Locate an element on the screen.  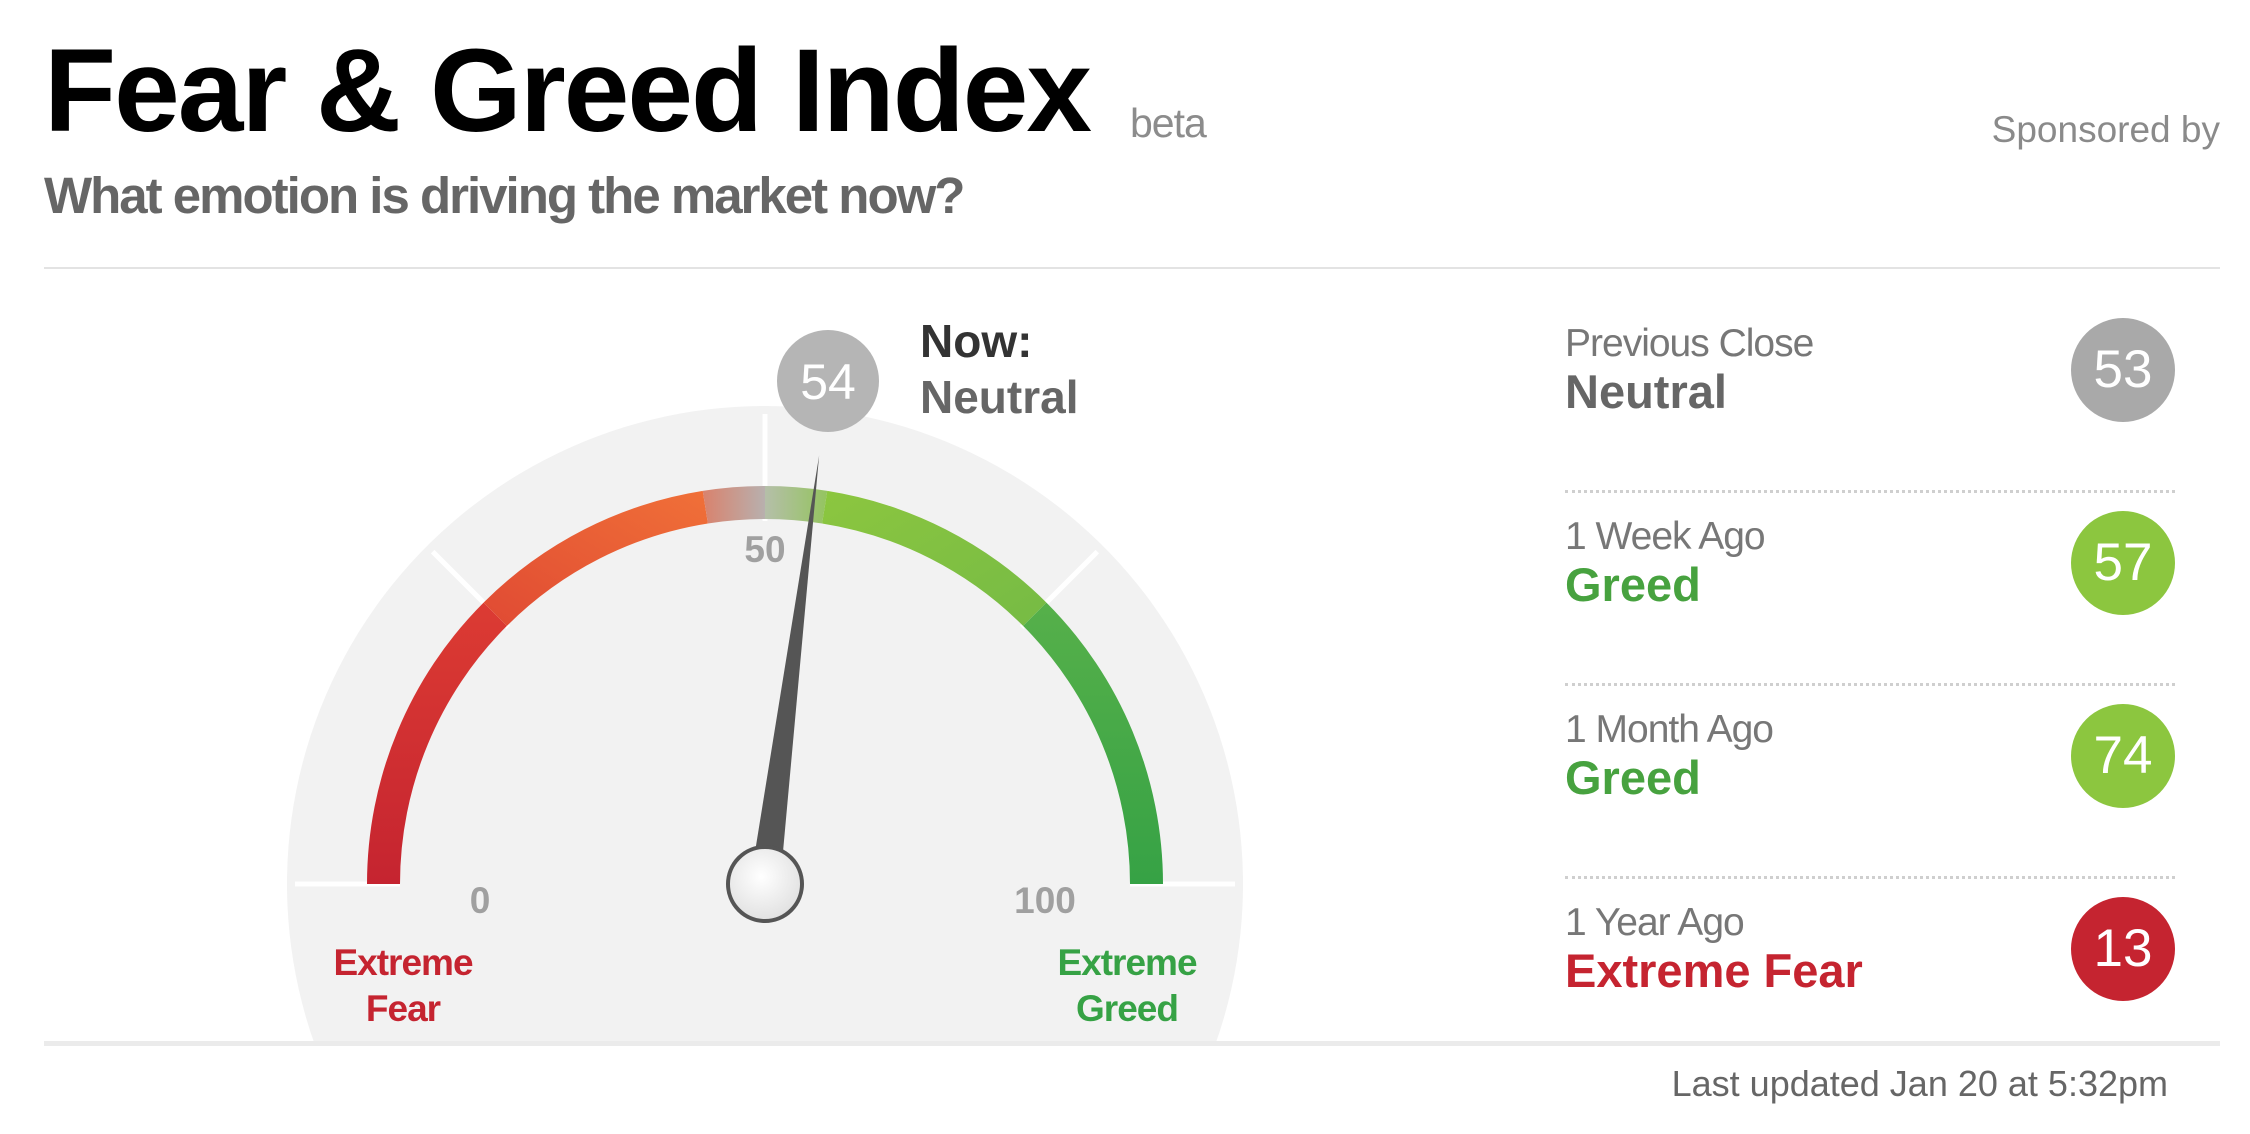
history-status: Neutral is located at coordinates (1646, 391).